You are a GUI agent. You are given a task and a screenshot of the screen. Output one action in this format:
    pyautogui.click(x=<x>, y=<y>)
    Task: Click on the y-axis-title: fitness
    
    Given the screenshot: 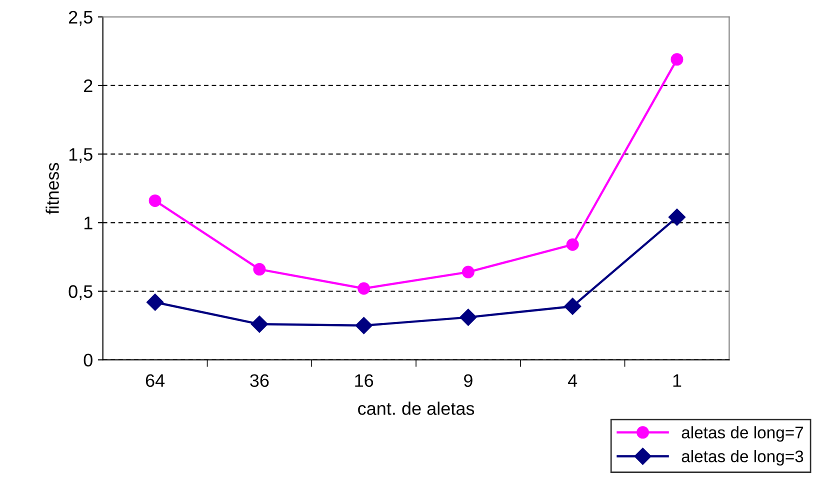 What is the action you would take?
    pyautogui.click(x=52, y=188)
    